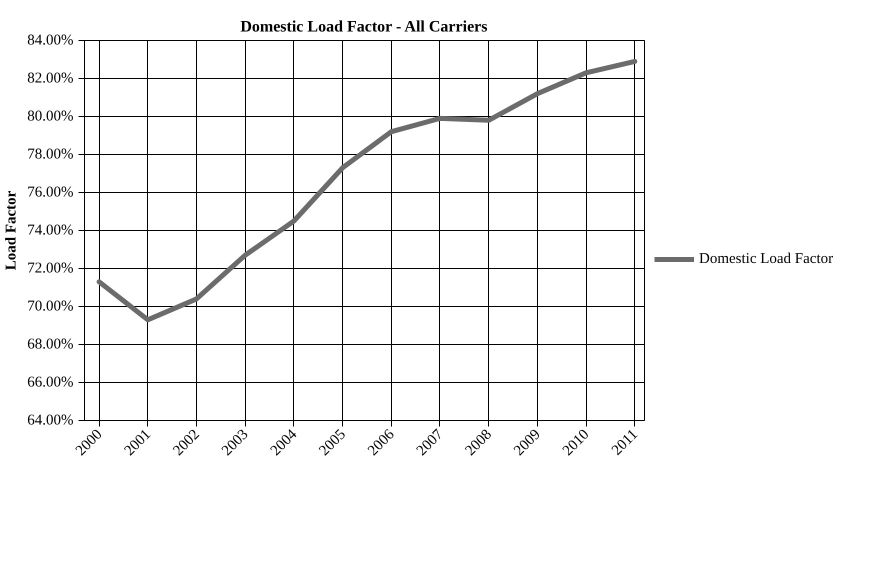 Image resolution: width=877 pixels, height=571 pixels. Describe the element at coordinates (50, 306) in the screenshot. I see `y-tick-label: 70.00%` at that location.